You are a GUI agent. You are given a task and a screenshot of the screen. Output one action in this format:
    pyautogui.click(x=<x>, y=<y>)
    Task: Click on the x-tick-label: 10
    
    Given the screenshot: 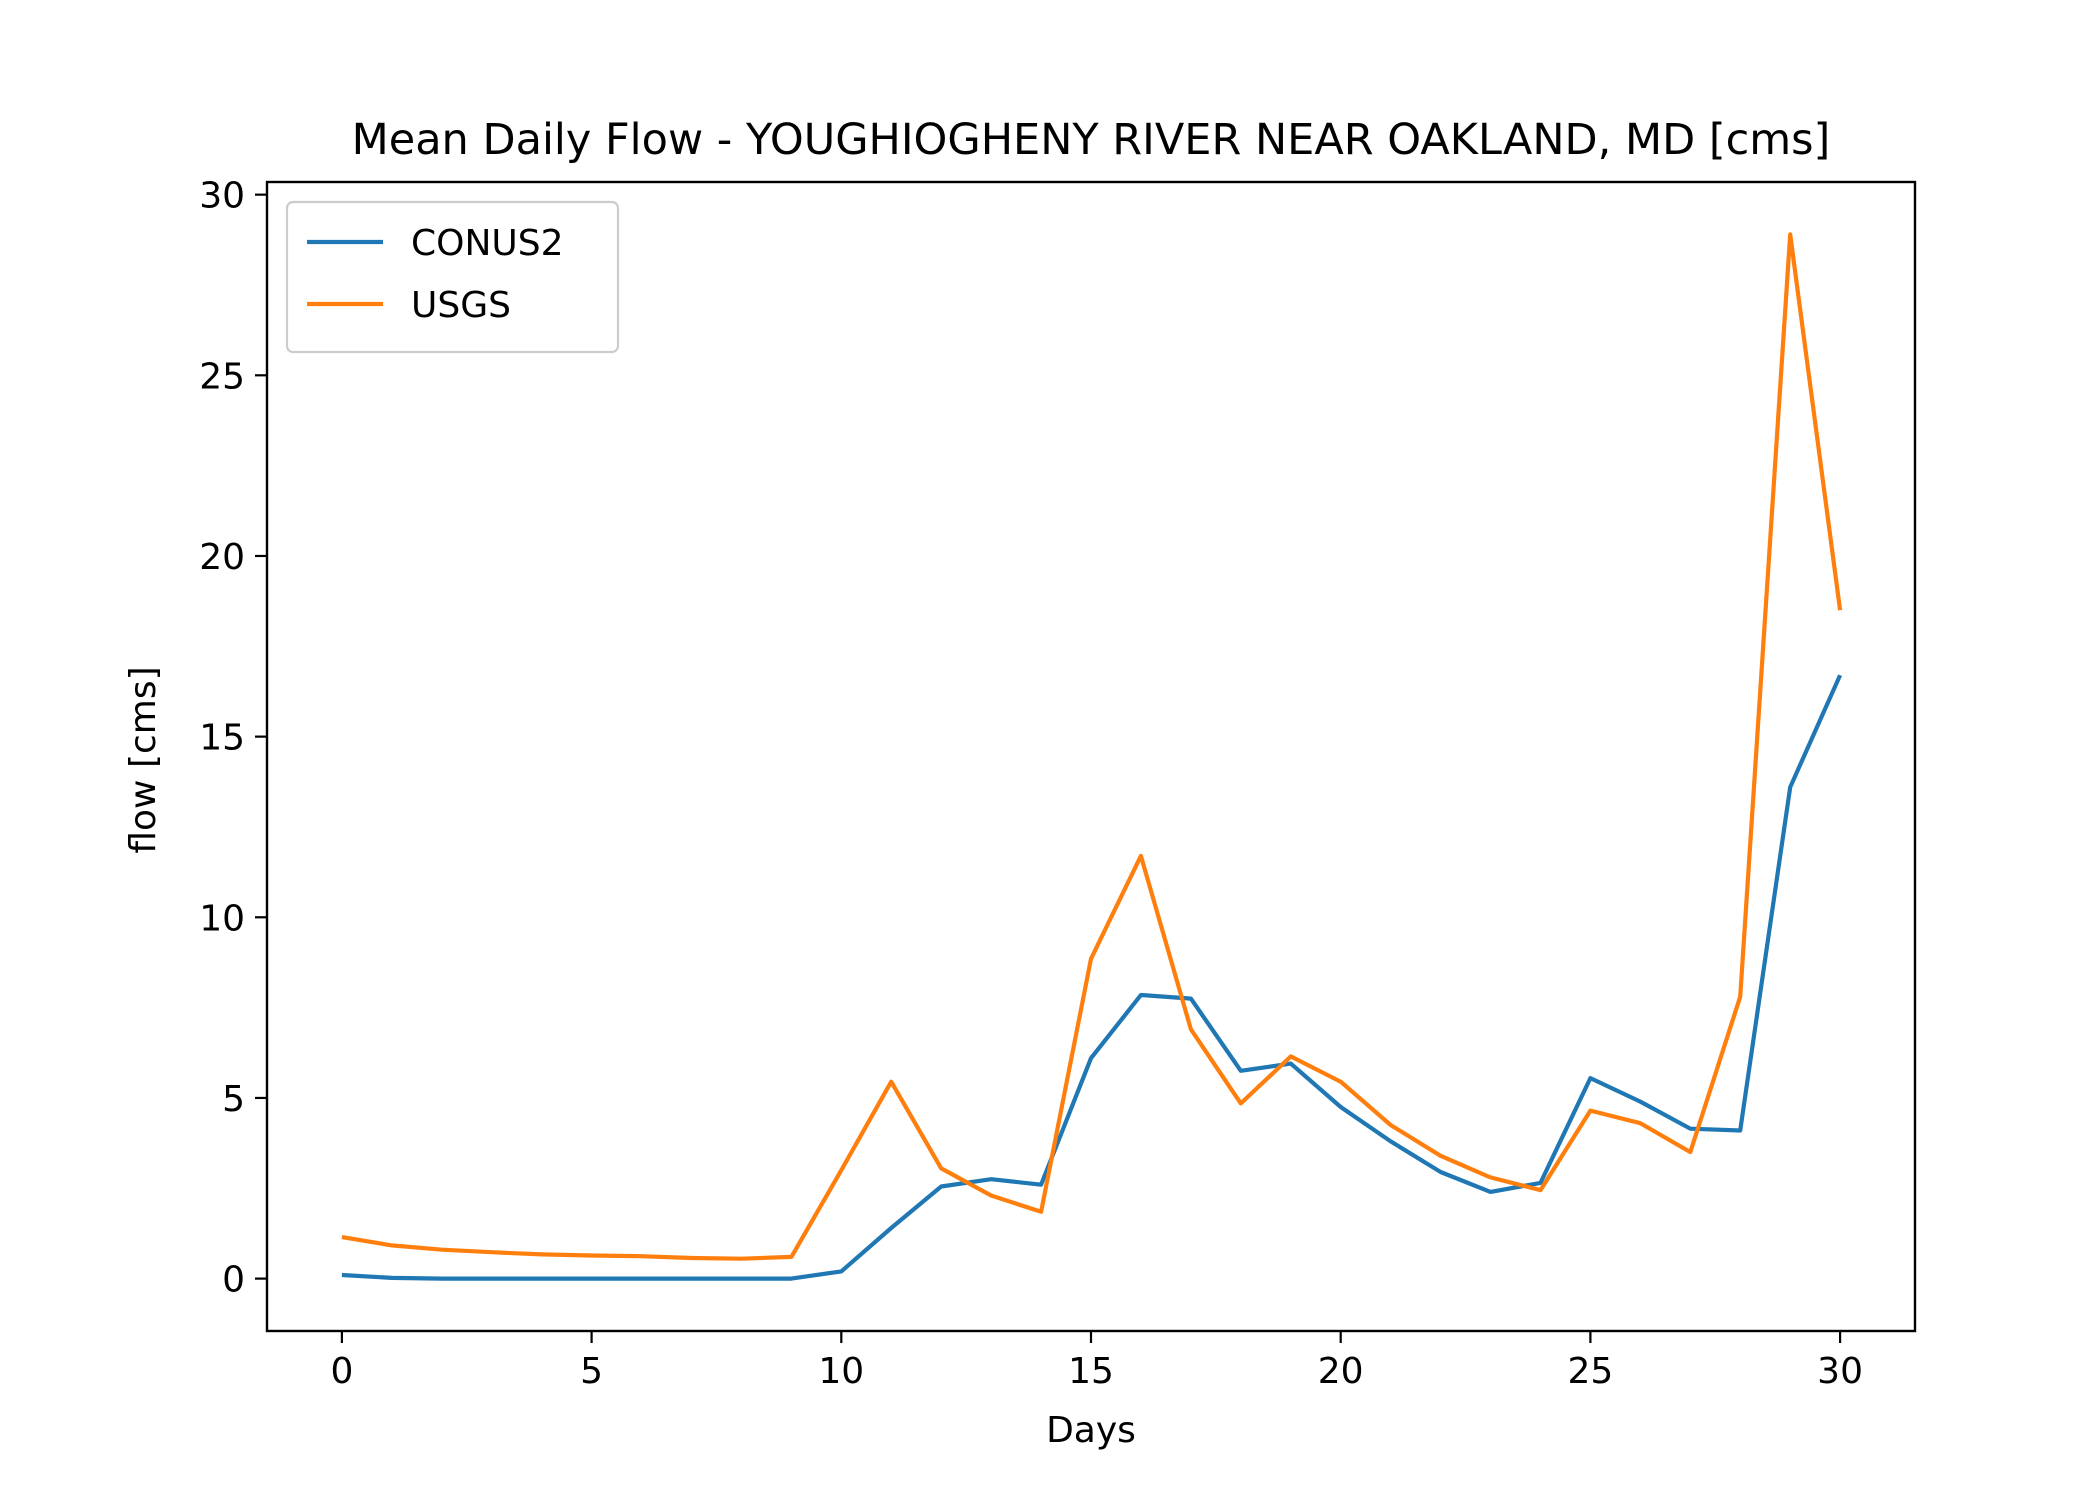 What is the action you would take?
    pyautogui.click(x=841, y=1371)
    